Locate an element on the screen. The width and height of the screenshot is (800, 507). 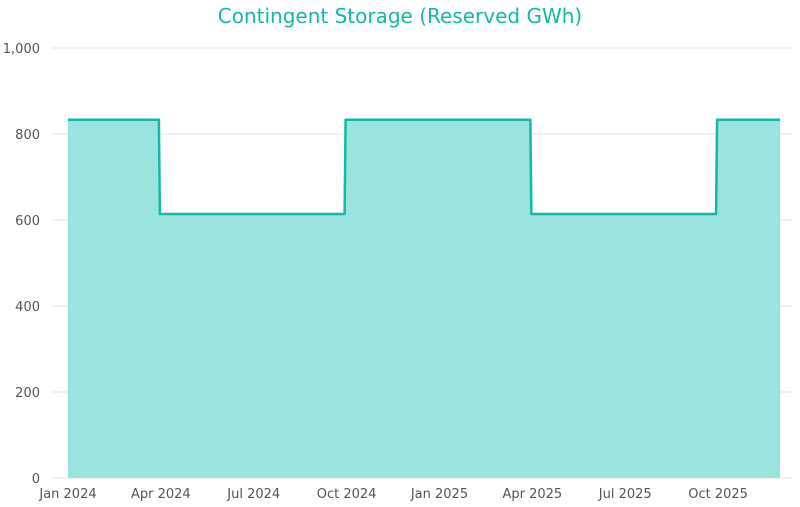
x-tick-label: Jan 2024 is located at coordinates (67, 494).